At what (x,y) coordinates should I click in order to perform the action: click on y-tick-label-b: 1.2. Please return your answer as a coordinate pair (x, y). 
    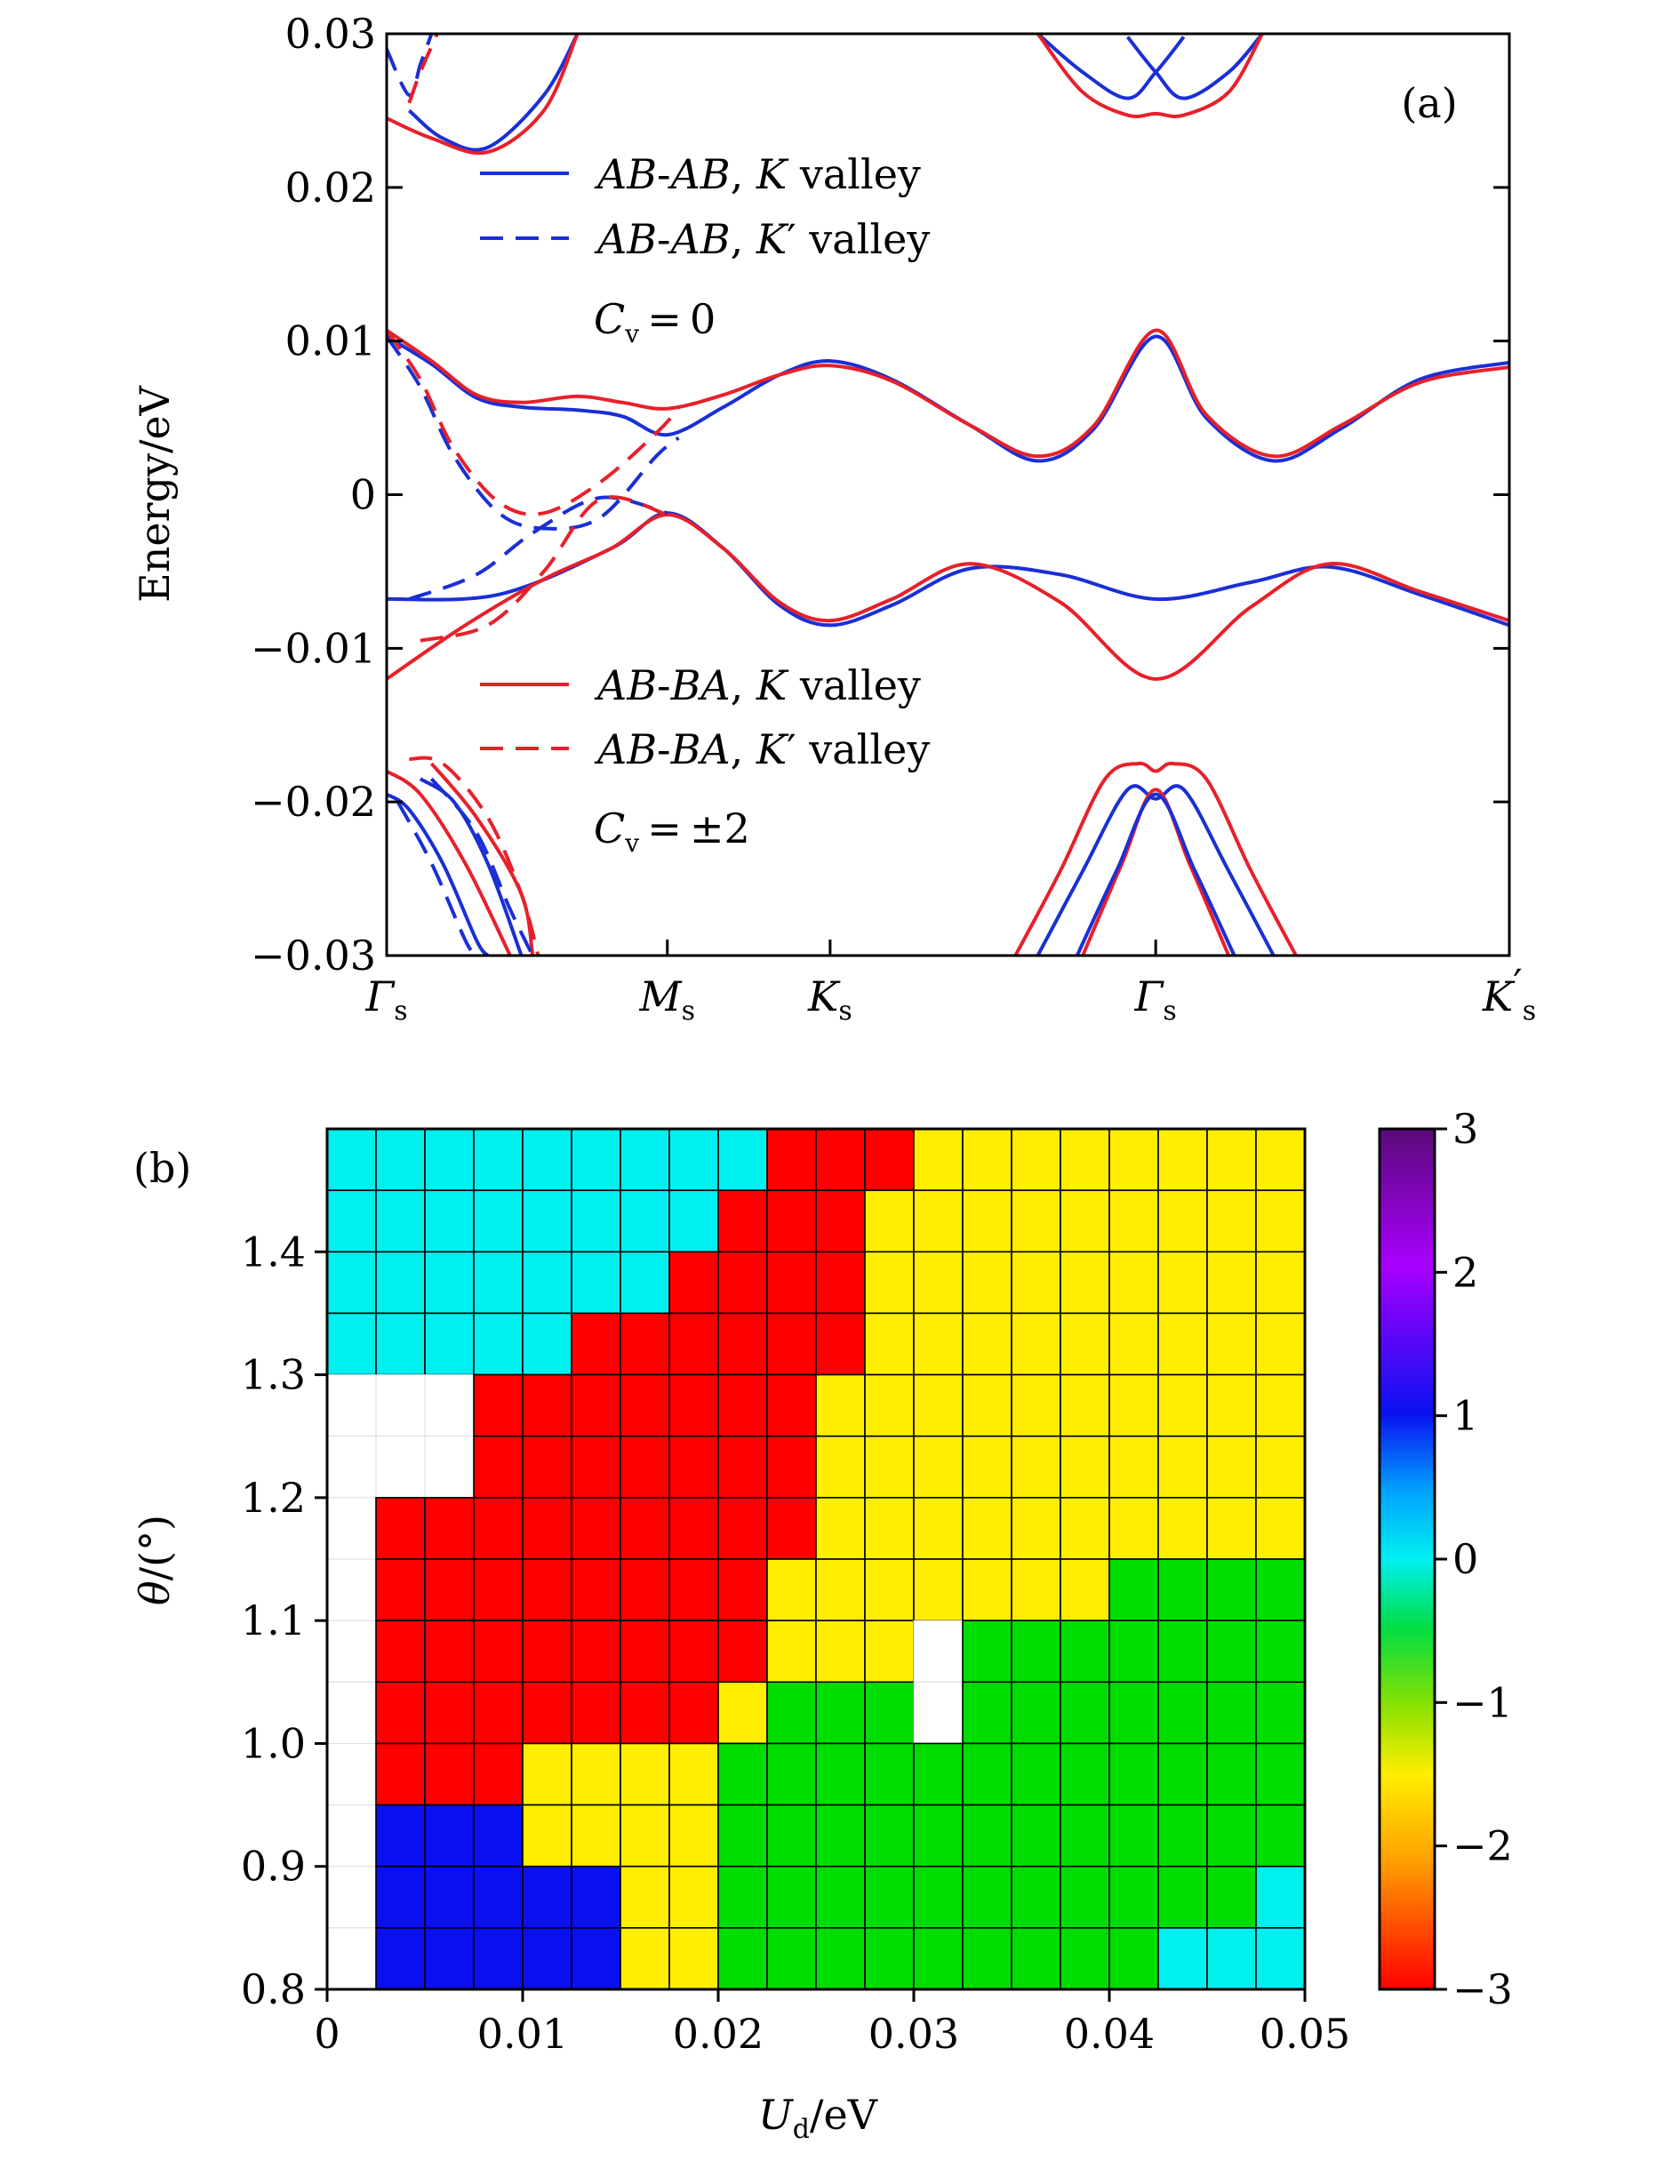
    Looking at the image, I should click on (273, 1498).